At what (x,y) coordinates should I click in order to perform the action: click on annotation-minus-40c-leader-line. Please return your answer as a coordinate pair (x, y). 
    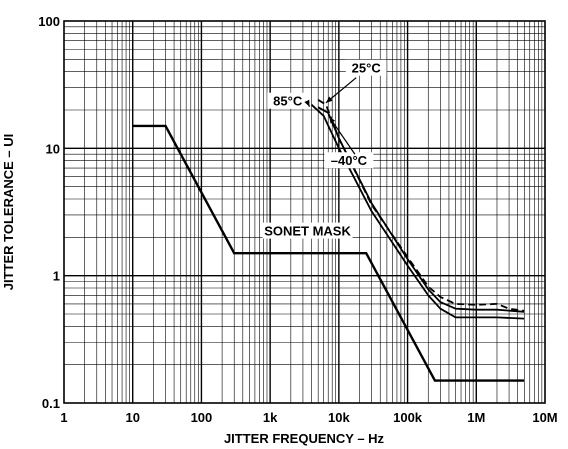
    Looking at the image, I should click on (342, 135).